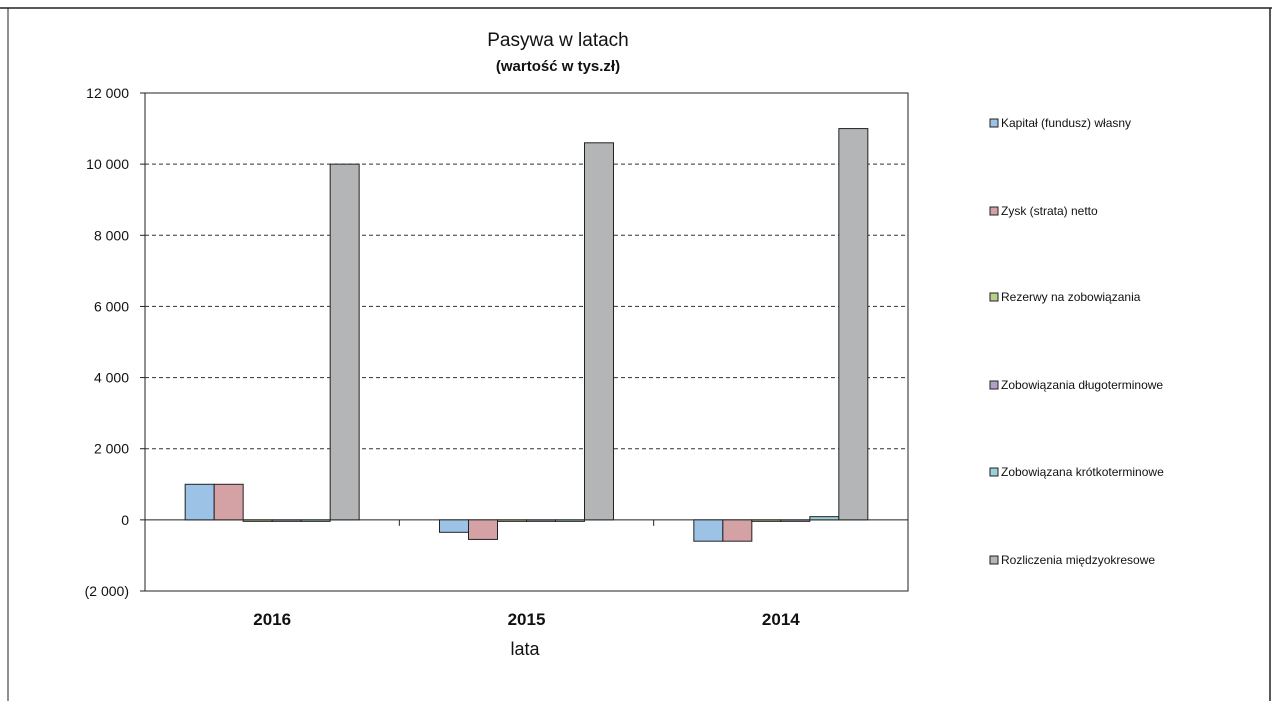  Describe the element at coordinates (1082, 472) in the screenshot. I see `legend-label: Zobowiązana krótkoterminowe` at that location.